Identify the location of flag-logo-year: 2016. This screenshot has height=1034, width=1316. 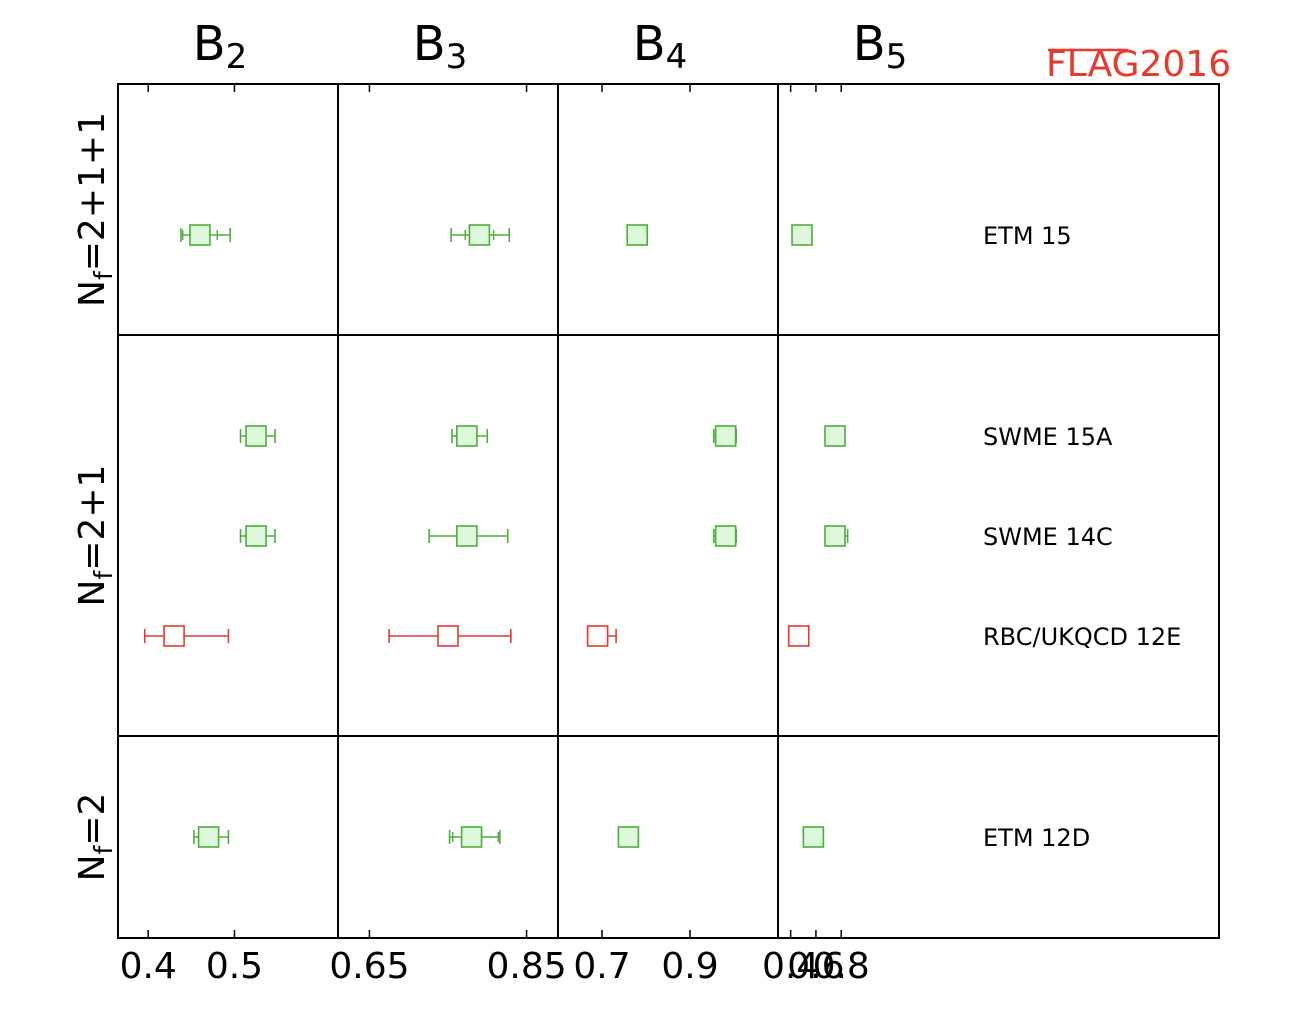
(1185, 64).